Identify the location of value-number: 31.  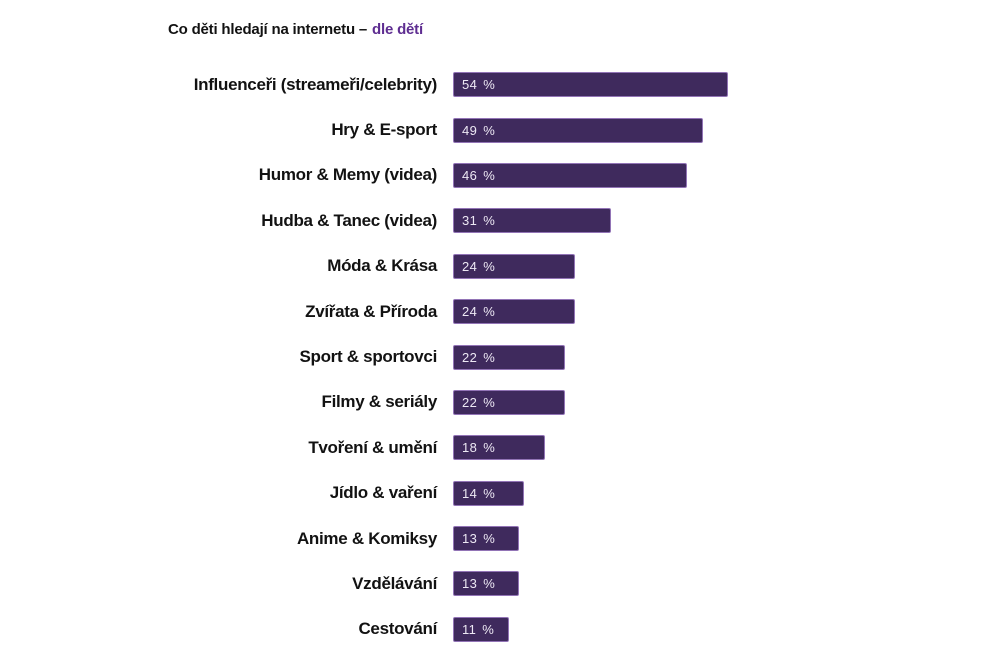
(470, 221).